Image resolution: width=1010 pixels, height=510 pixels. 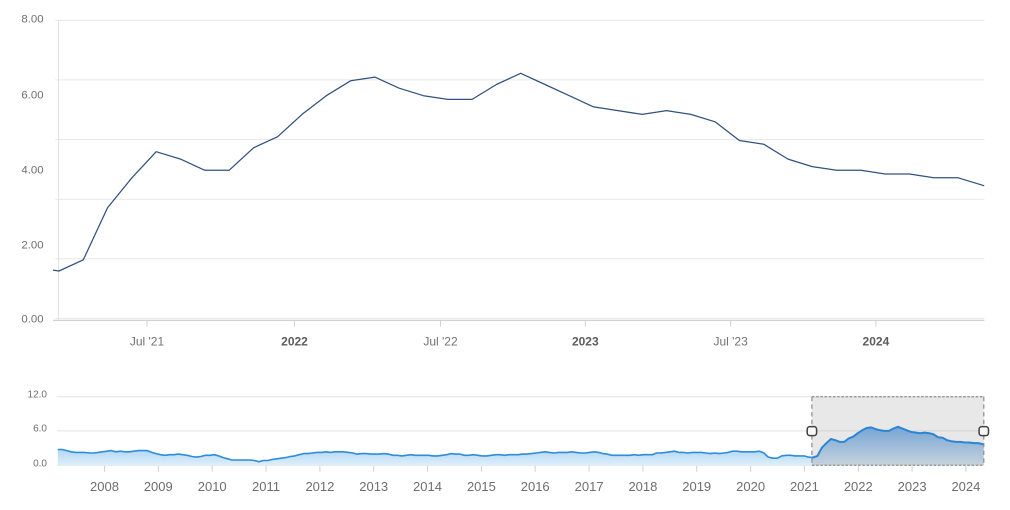 What do you see at coordinates (40, 428) in the screenshot?
I see `svg-text: 6.0` at bounding box center [40, 428].